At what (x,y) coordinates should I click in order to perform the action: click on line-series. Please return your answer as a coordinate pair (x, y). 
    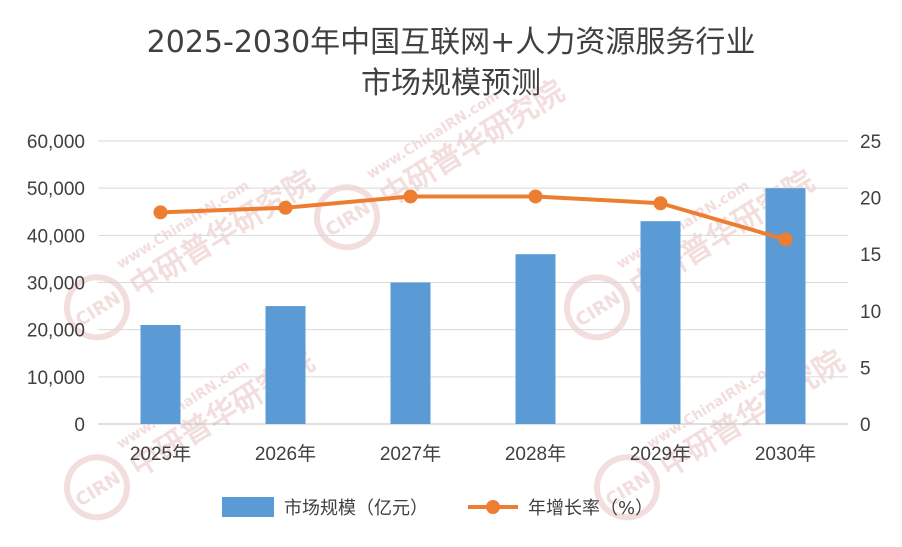
    Looking at the image, I should click on (473, 218).